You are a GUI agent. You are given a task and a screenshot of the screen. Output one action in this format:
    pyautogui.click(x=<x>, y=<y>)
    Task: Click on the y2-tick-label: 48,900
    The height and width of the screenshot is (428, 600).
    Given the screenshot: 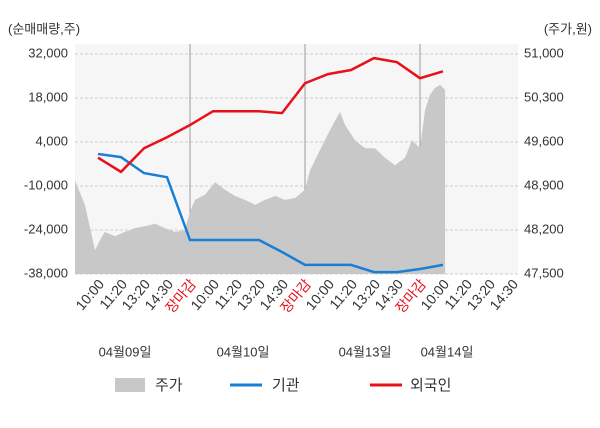 What is the action you would take?
    pyautogui.click(x=544, y=184)
    